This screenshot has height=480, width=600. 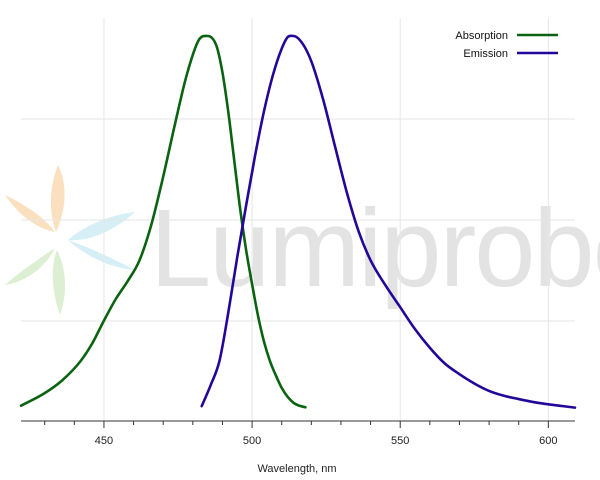 I want to click on x-tick-label-500: 500, so click(x=252, y=441).